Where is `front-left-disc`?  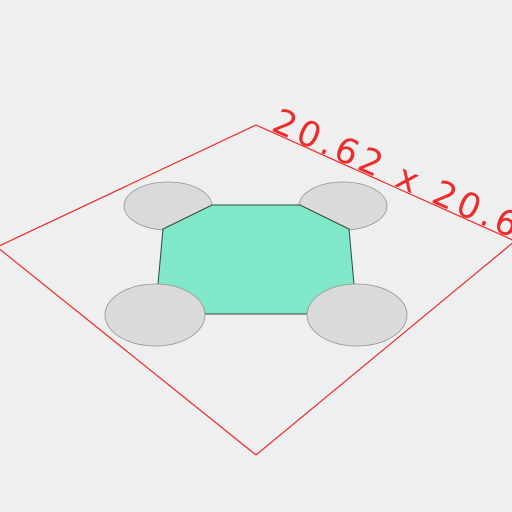 front-left-disc is located at coordinates (155, 315).